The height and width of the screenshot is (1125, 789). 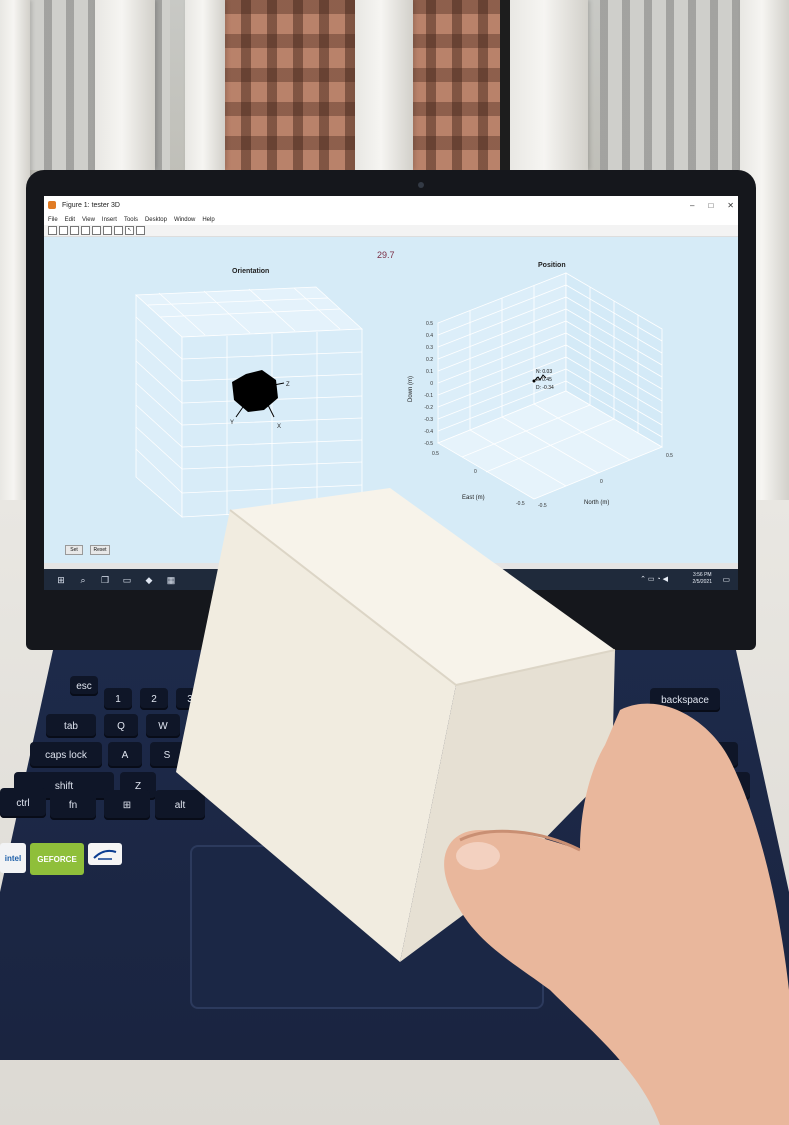 What do you see at coordinates (428, 444) in the screenshot?
I see `down-tick: -0.5` at bounding box center [428, 444].